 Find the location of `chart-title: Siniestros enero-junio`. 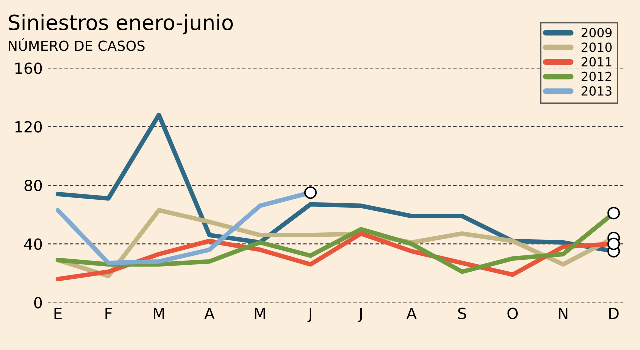

chart-title: Siniestros enero-junio is located at coordinates (121, 24).